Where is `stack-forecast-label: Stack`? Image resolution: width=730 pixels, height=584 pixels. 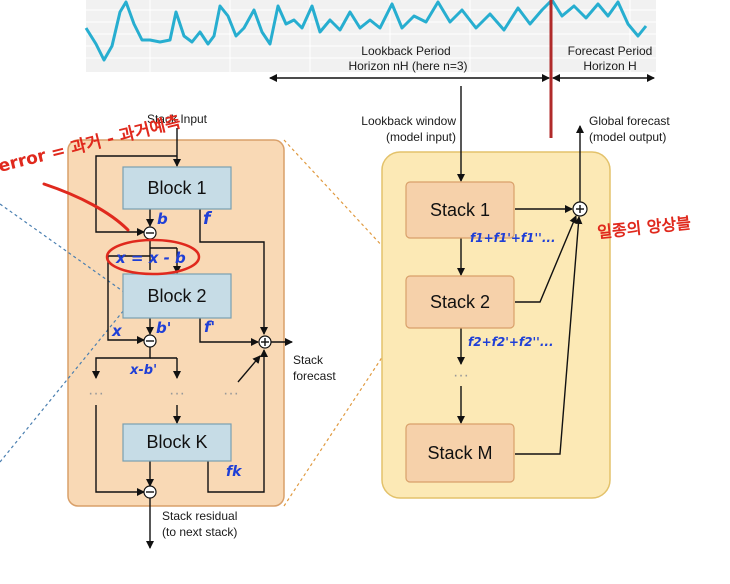 stack-forecast-label: Stack is located at coordinates (308, 360).